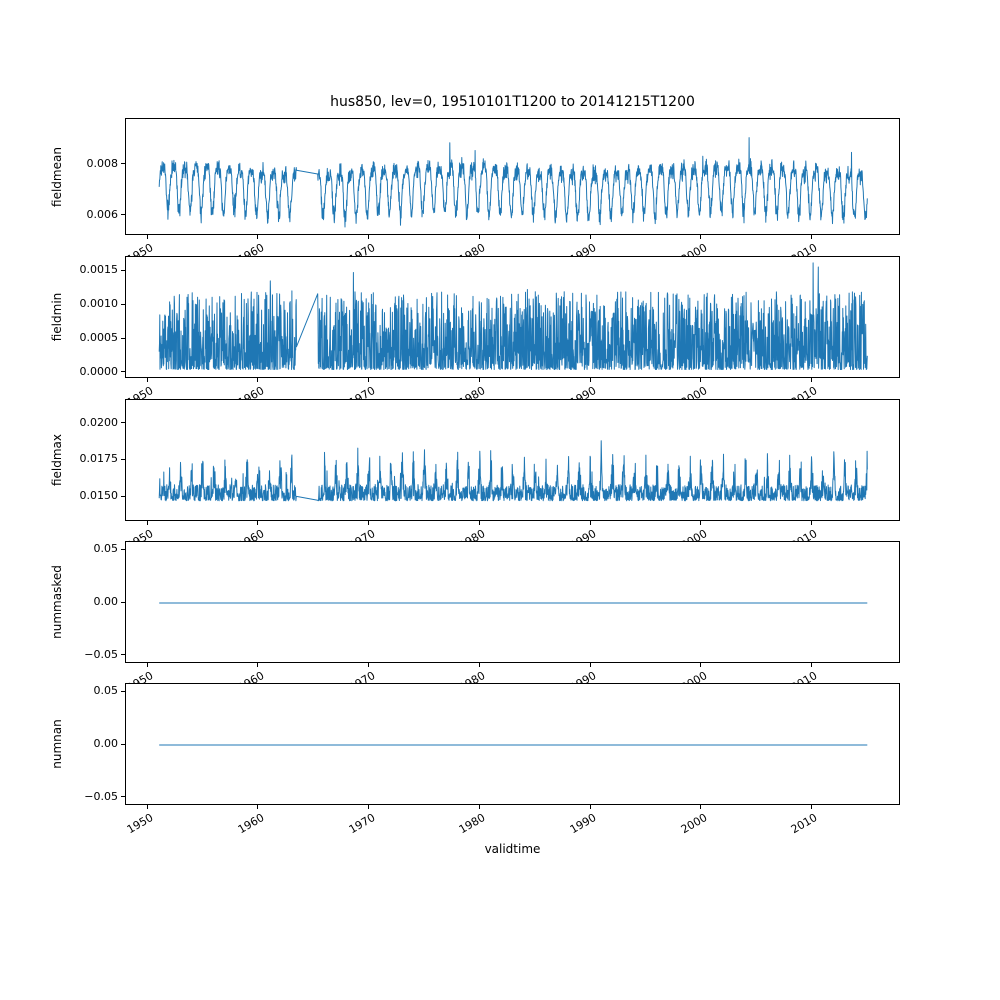 The height and width of the screenshot is (1000, 1000). I want to click on x-tick-label: 2010, so click(804, 824).